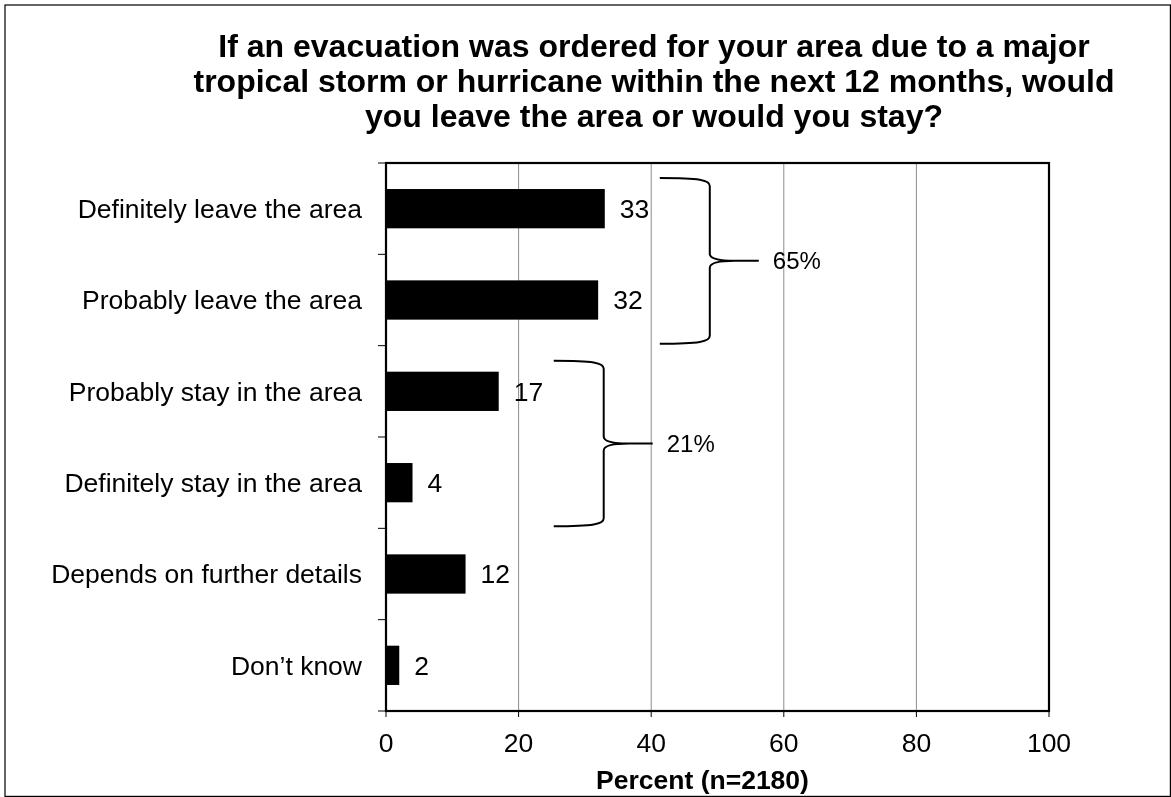 The image size is (1171, 797). What do you see at coordinates (634, 208) in the screenshot?
I see `data-label: 33` at bounding box center [634, 208].